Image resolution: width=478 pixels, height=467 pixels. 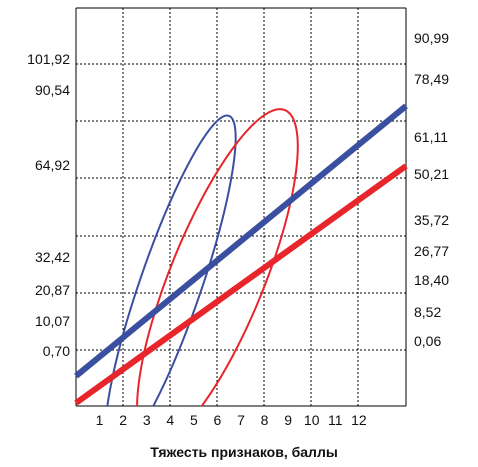 I want to click on left-axis-tick-label: 32,42, so click(x=52, y=257).